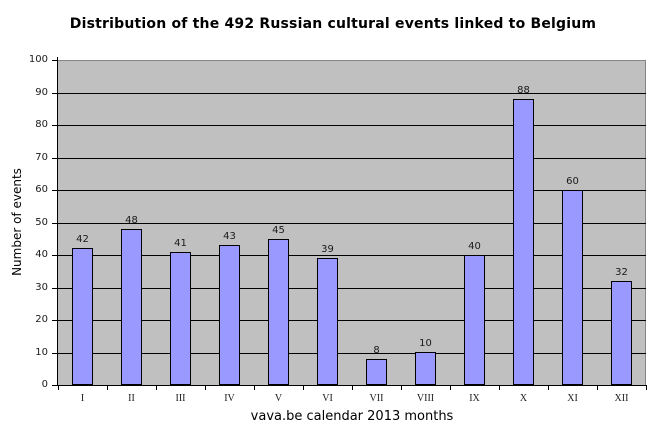  What do you see at coordinates (278, 398) in the screenshot?
I see `x-category-label: V` at bounding box center [278, 398].